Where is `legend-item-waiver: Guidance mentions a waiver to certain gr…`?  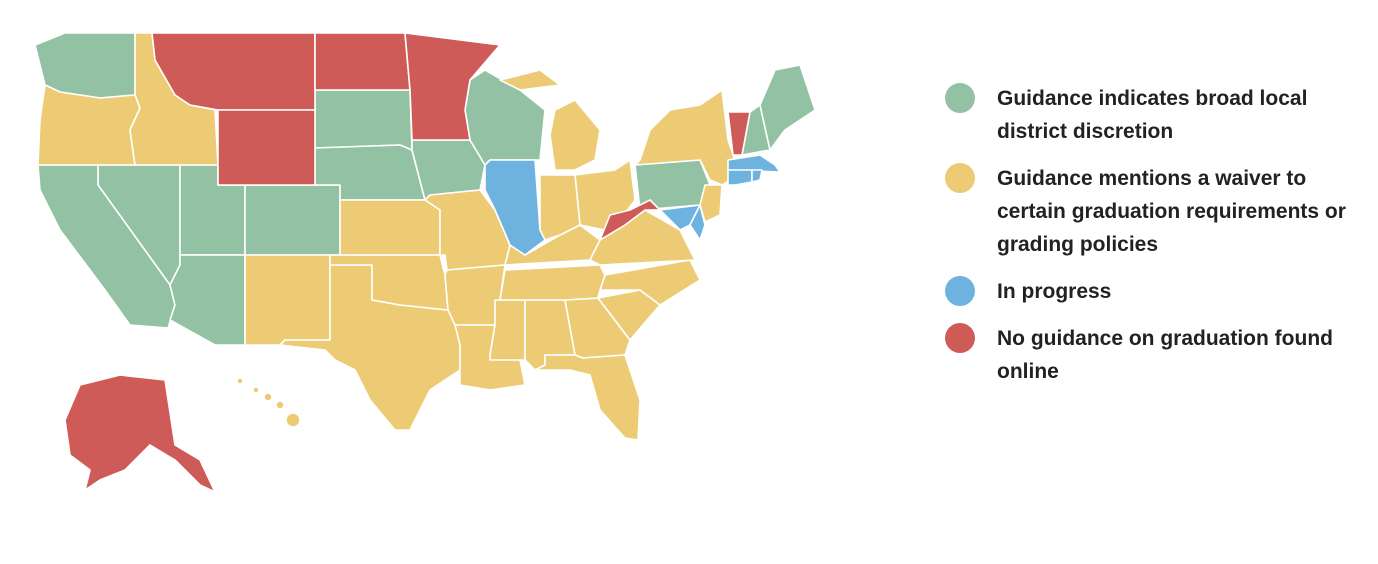 legend-item-waiver: Guidance mentions a waiver to certain gr… is located at coordinates (1155, 211).